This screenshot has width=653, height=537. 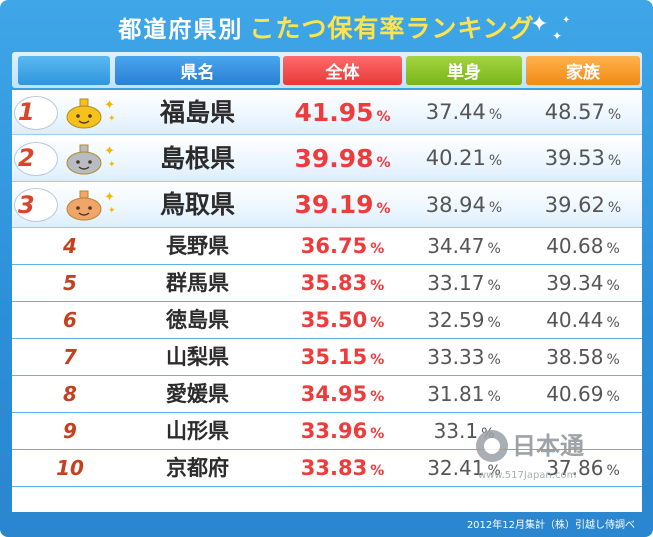 I want to click on value-number: 33.17, so click(x=456, y=283).